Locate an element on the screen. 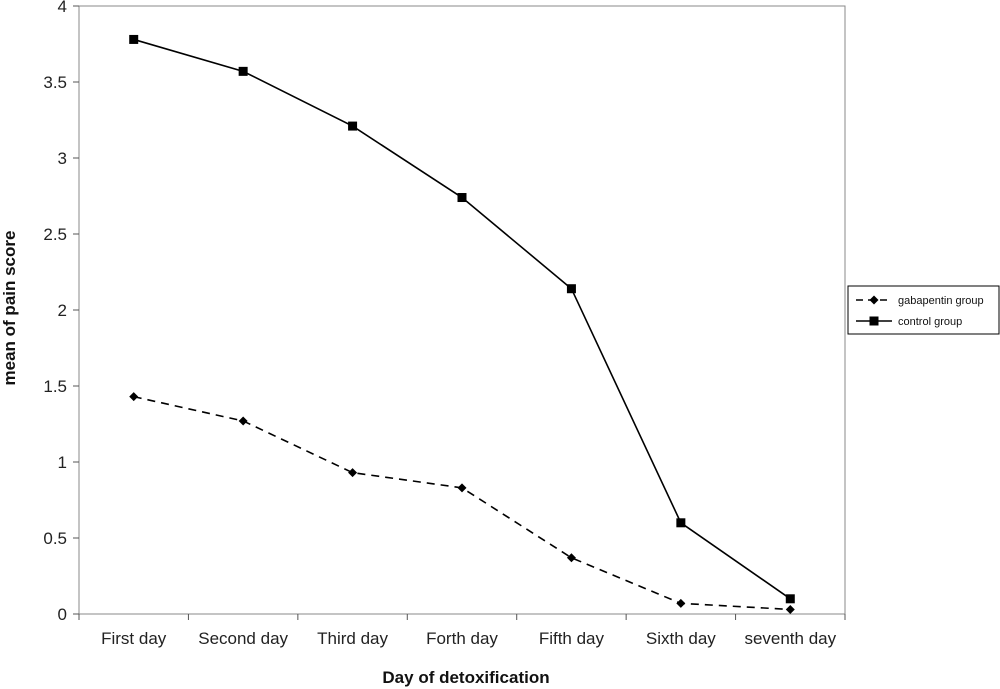  legend-label-control: control group is located at coordinates (930, 322).